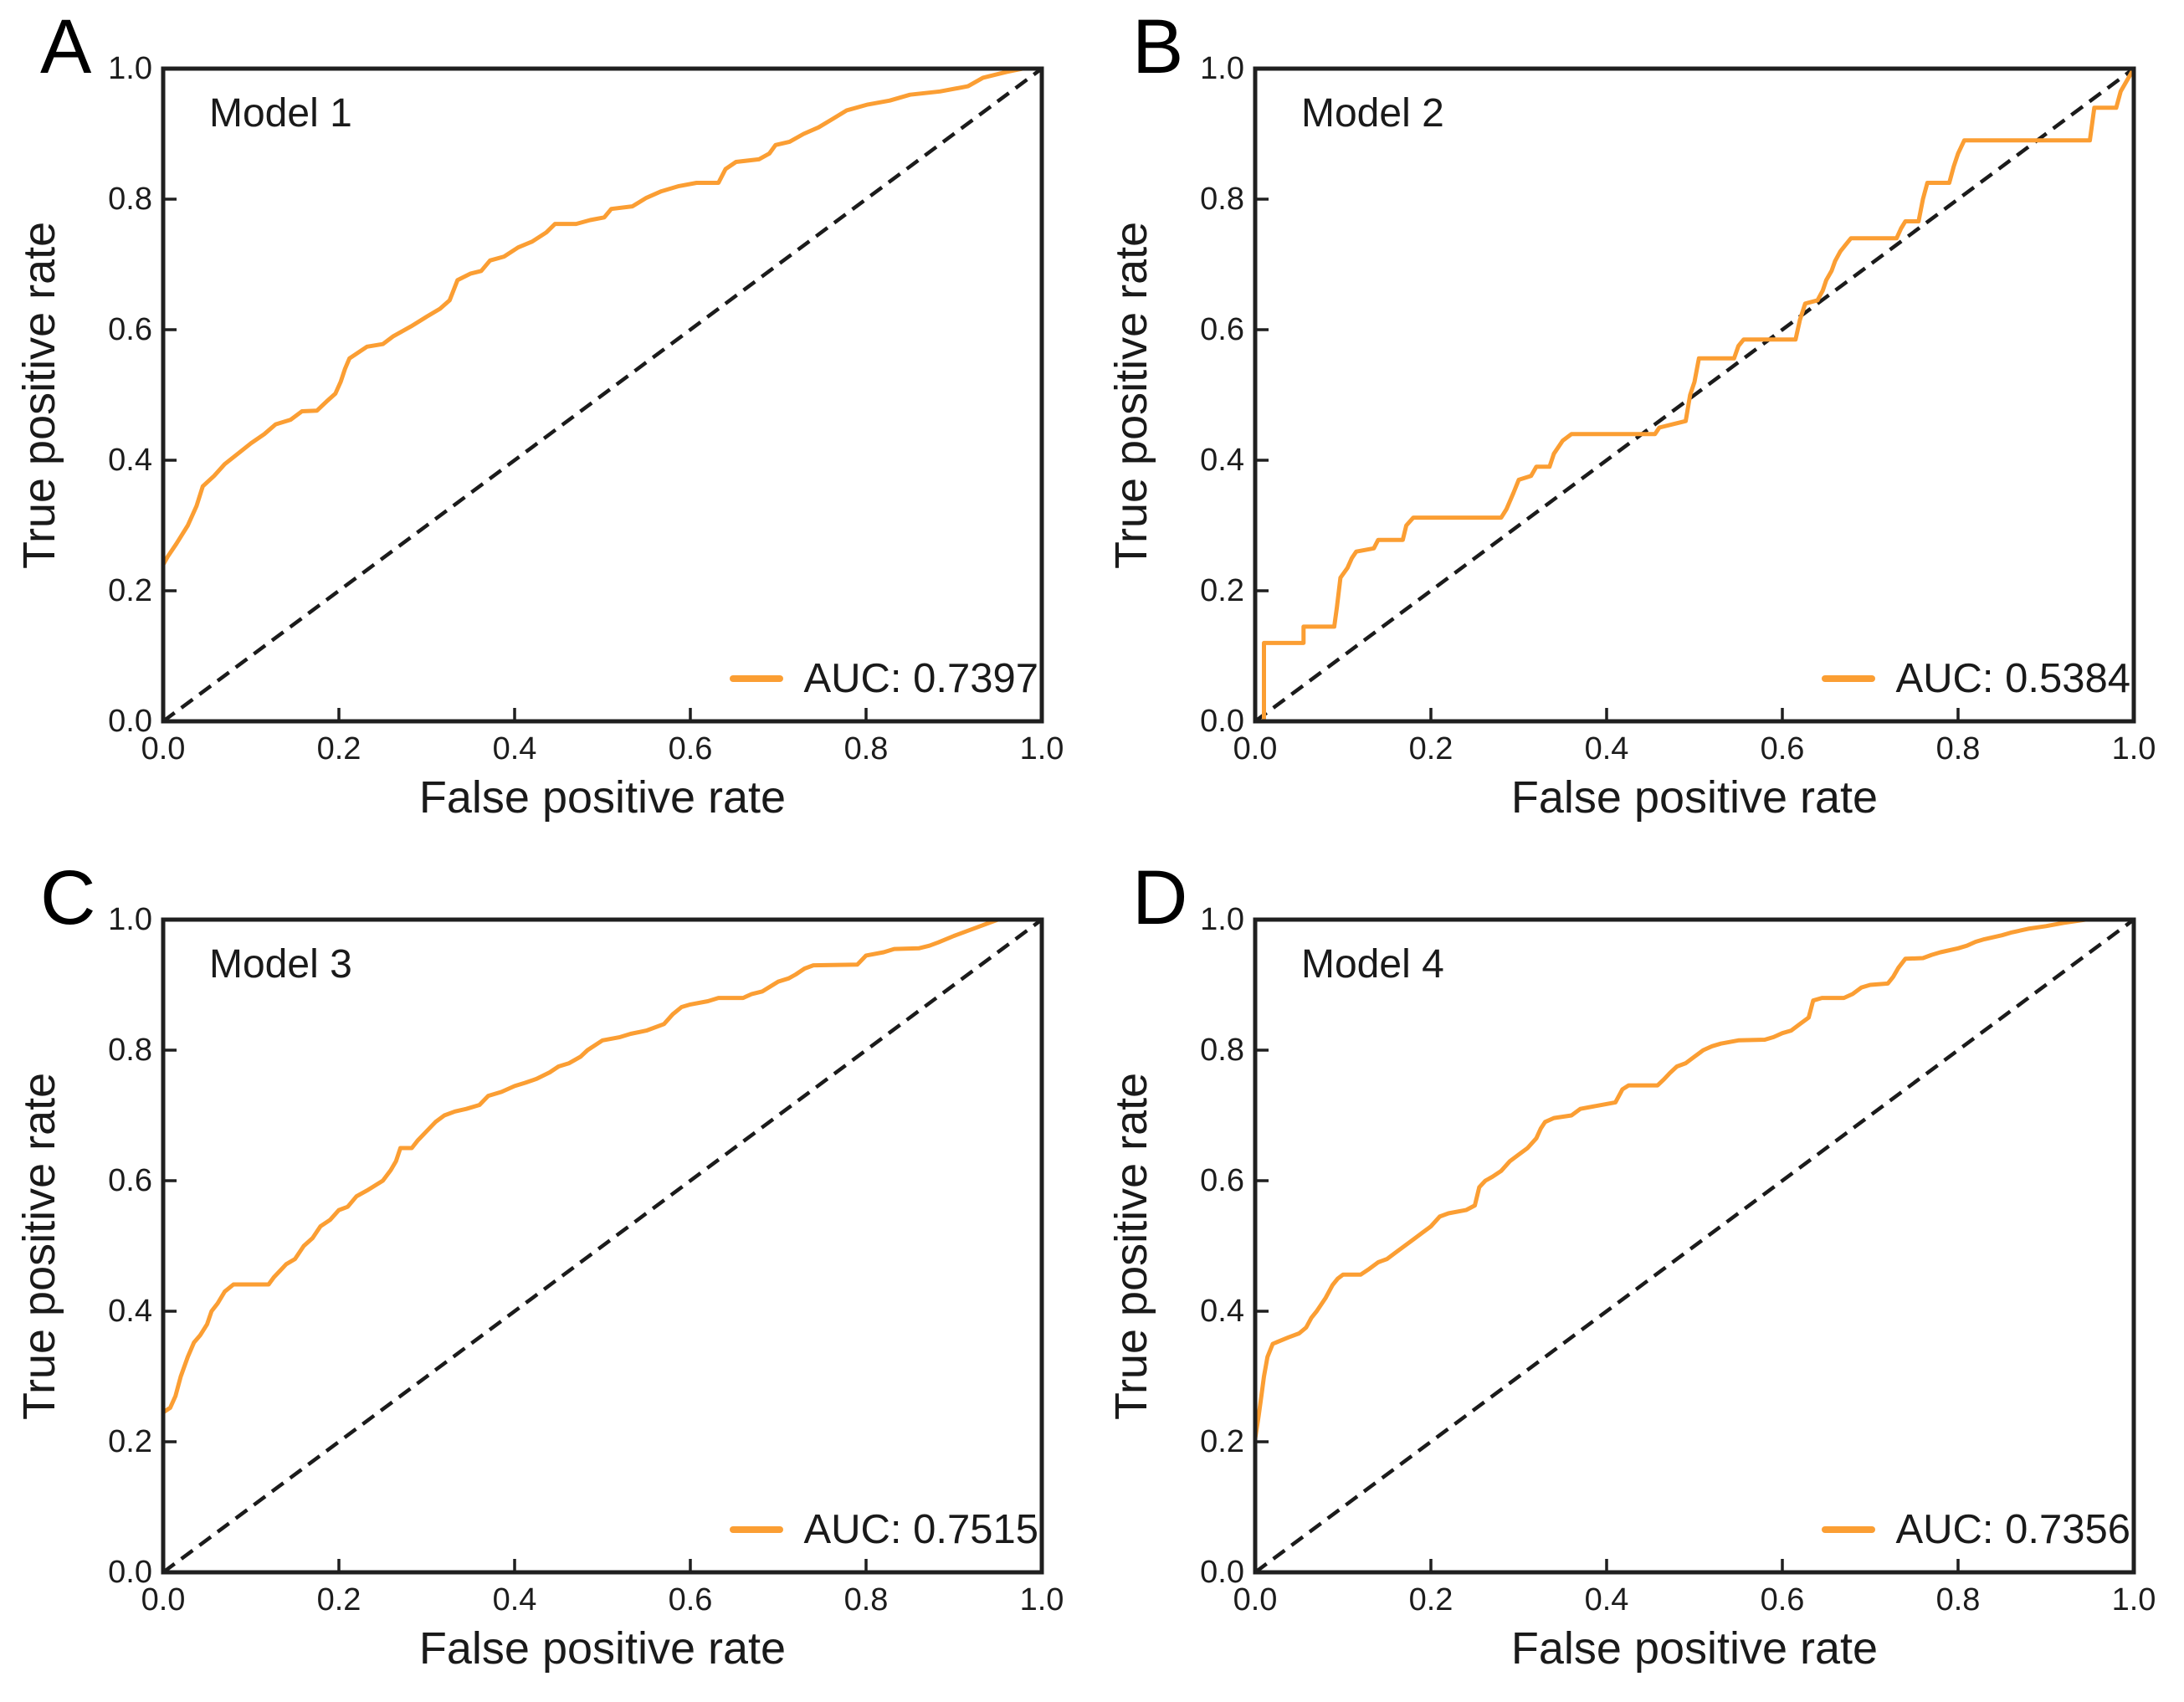 Image resolution: width=2184 pixels, height=1702 pixels. What do you see at coordinates (920, 1529) in the screenshot?
I see `auc-label: AUC: 0.7515` at bounding box center [920, 1529].